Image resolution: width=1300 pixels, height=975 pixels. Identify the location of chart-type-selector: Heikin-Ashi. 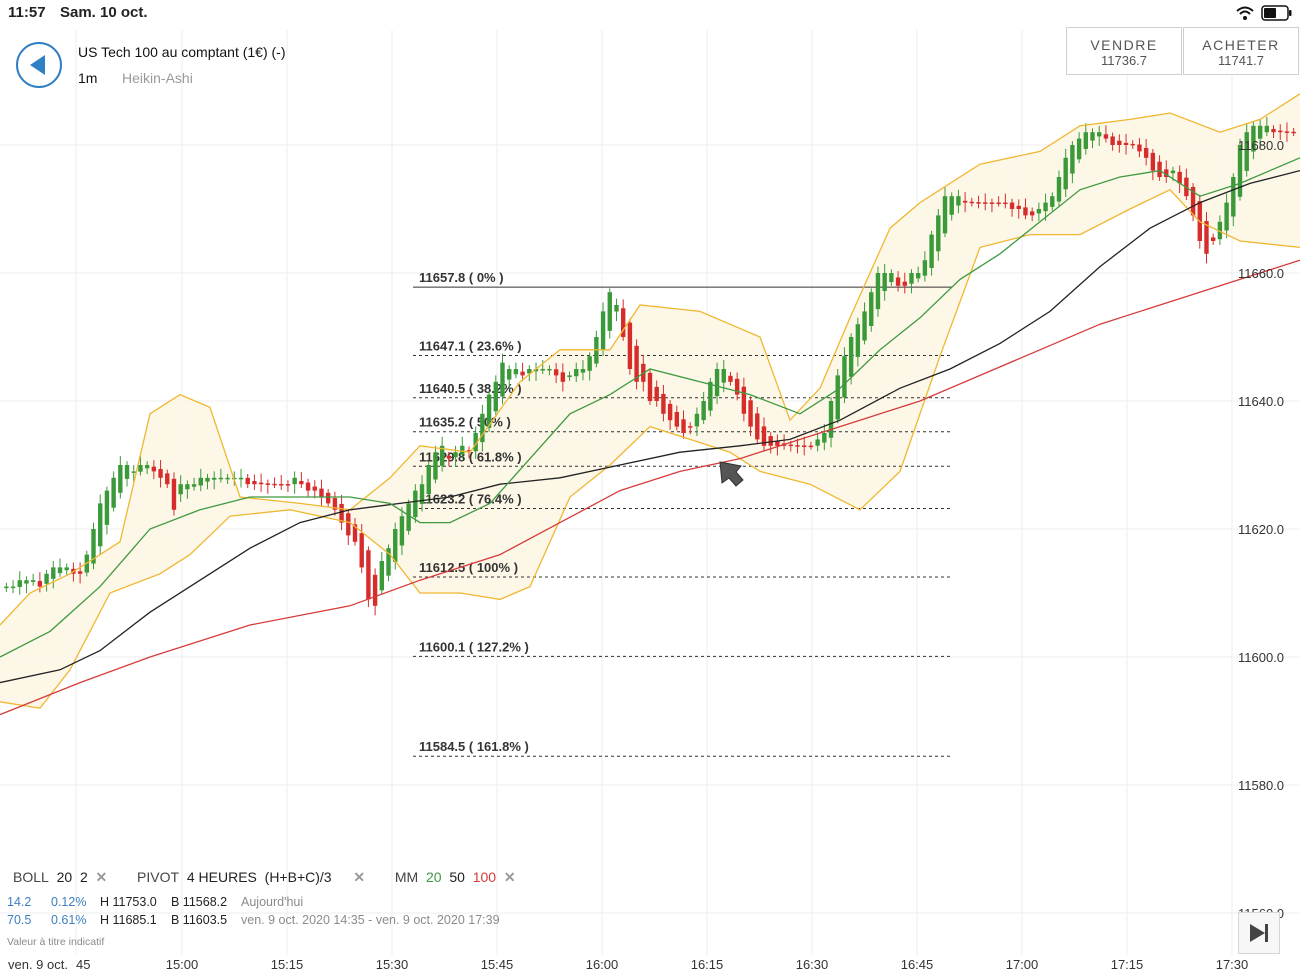
(157, 78).